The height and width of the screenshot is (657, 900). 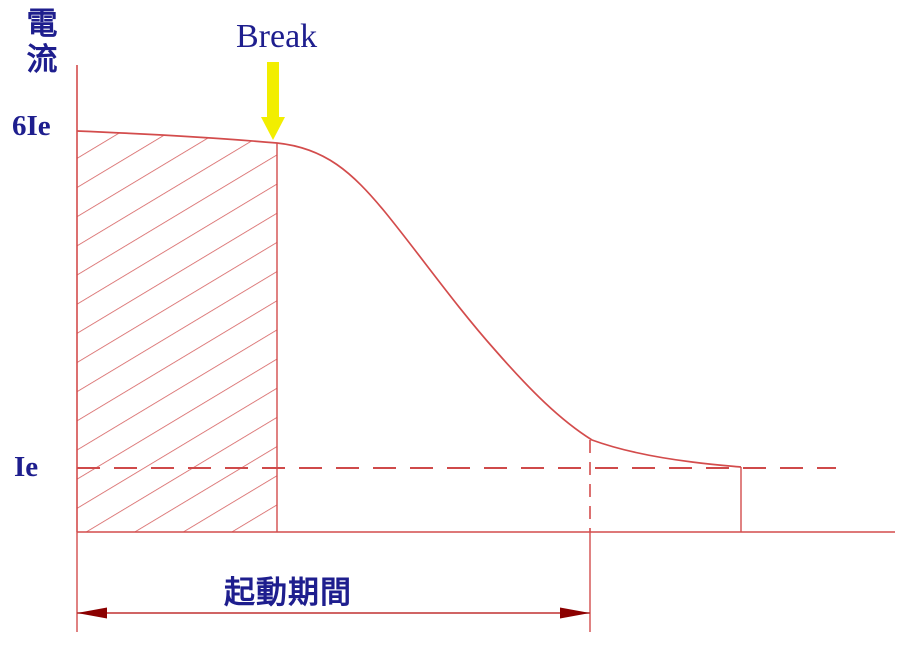 I want to click on dimension-arrowhead-left, so click(x=92, y=613).